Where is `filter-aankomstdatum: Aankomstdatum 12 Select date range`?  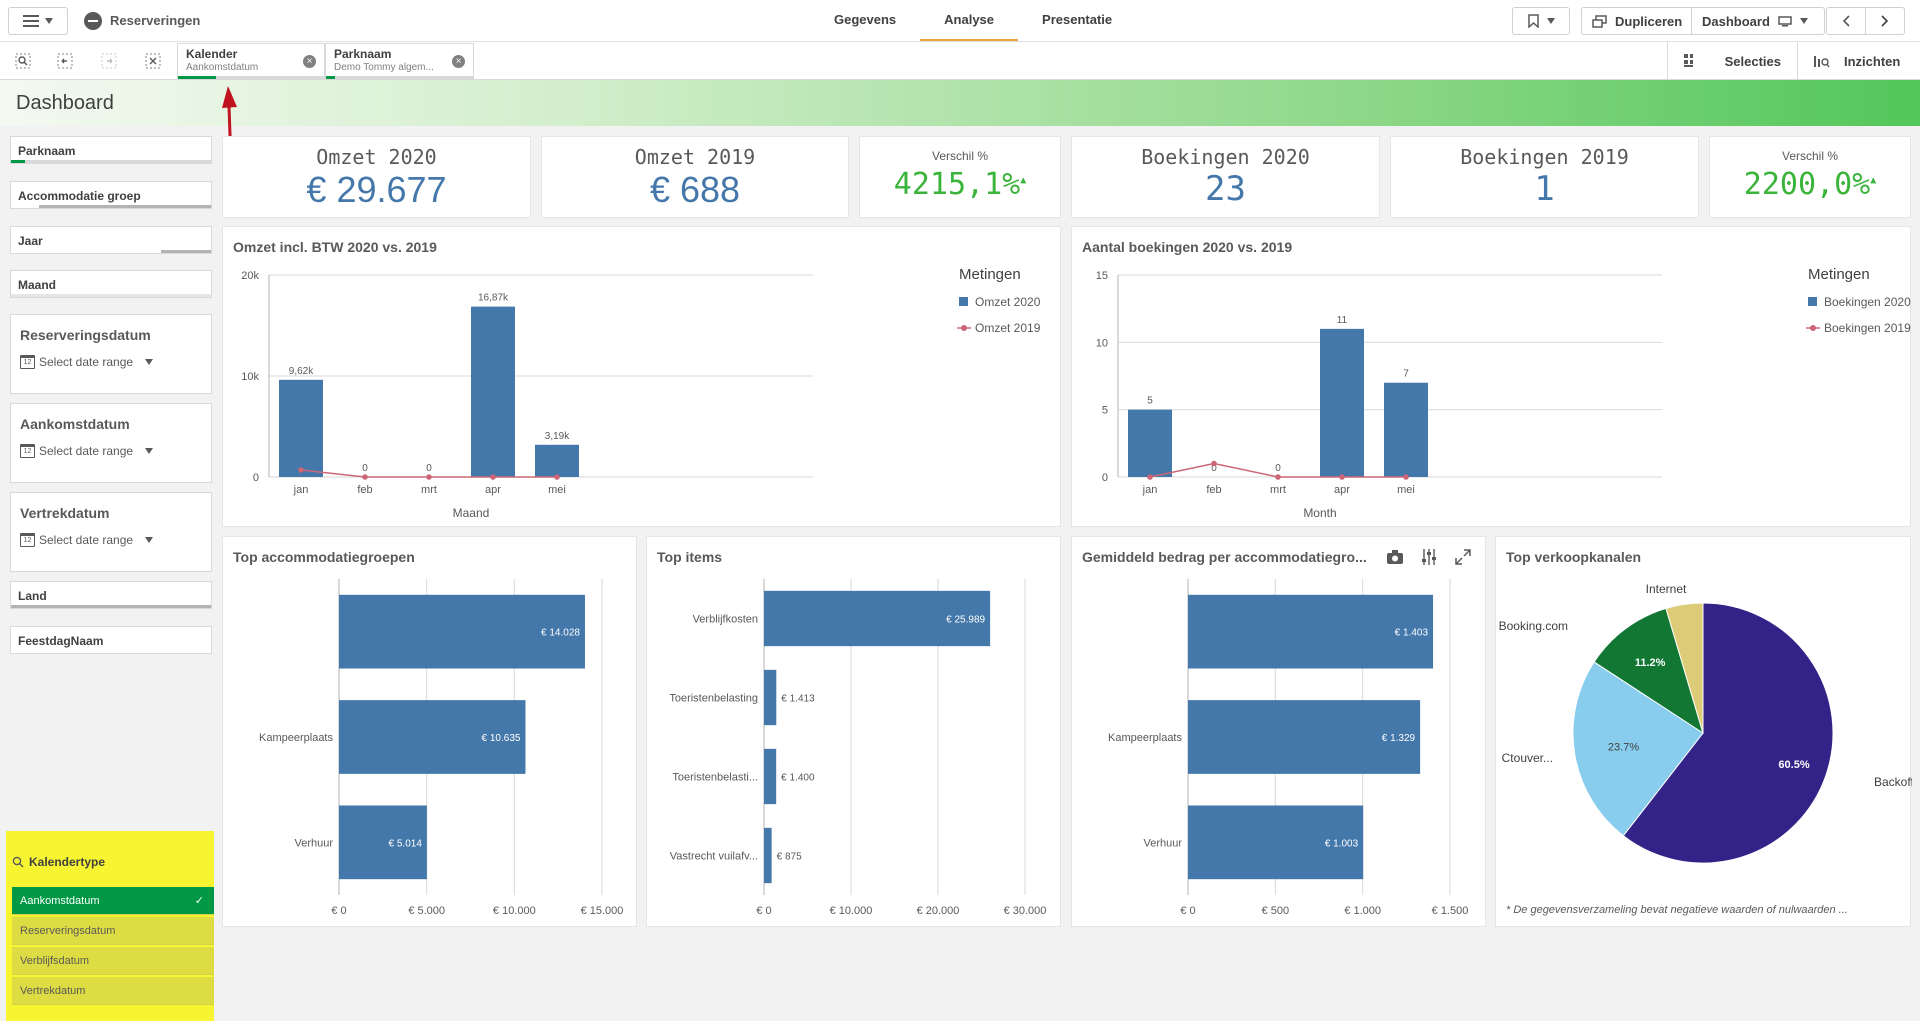 filter-aankomstdatum: Aankomstdatum 12 Select date range is located at coordinates (111, 443).